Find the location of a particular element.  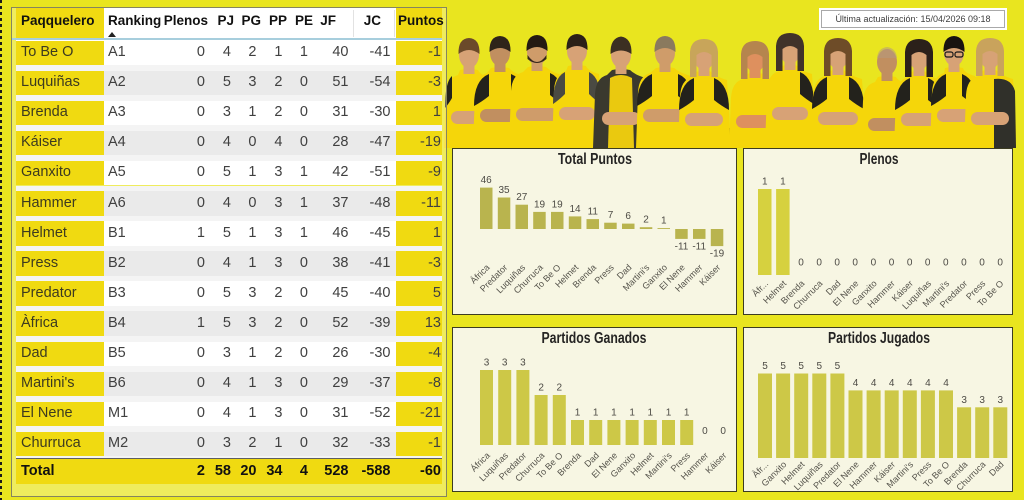

svg-text: 6 is located at coordinates (628, 216).